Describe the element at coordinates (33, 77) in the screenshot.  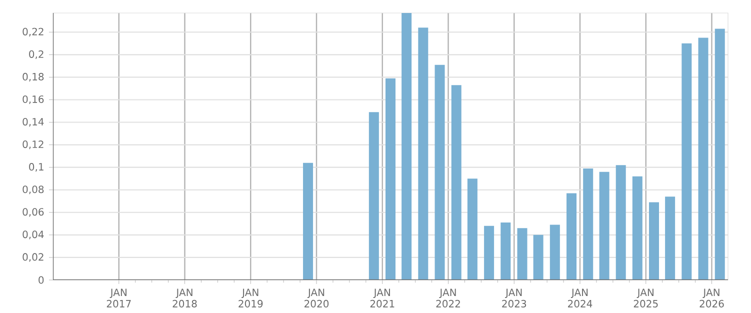
I see `y-tick-label: 0,18` at that location.